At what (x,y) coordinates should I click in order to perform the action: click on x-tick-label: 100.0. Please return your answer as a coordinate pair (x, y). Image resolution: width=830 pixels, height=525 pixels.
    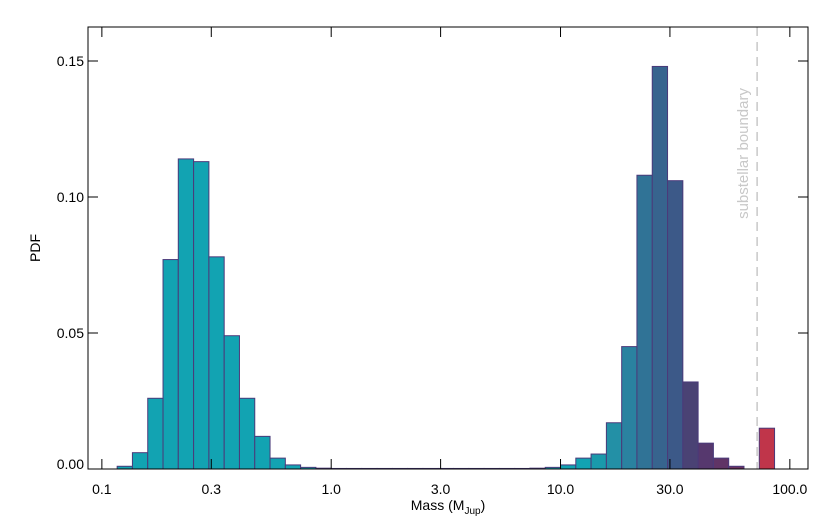
    Looking at the image, I should click on (789, 489).